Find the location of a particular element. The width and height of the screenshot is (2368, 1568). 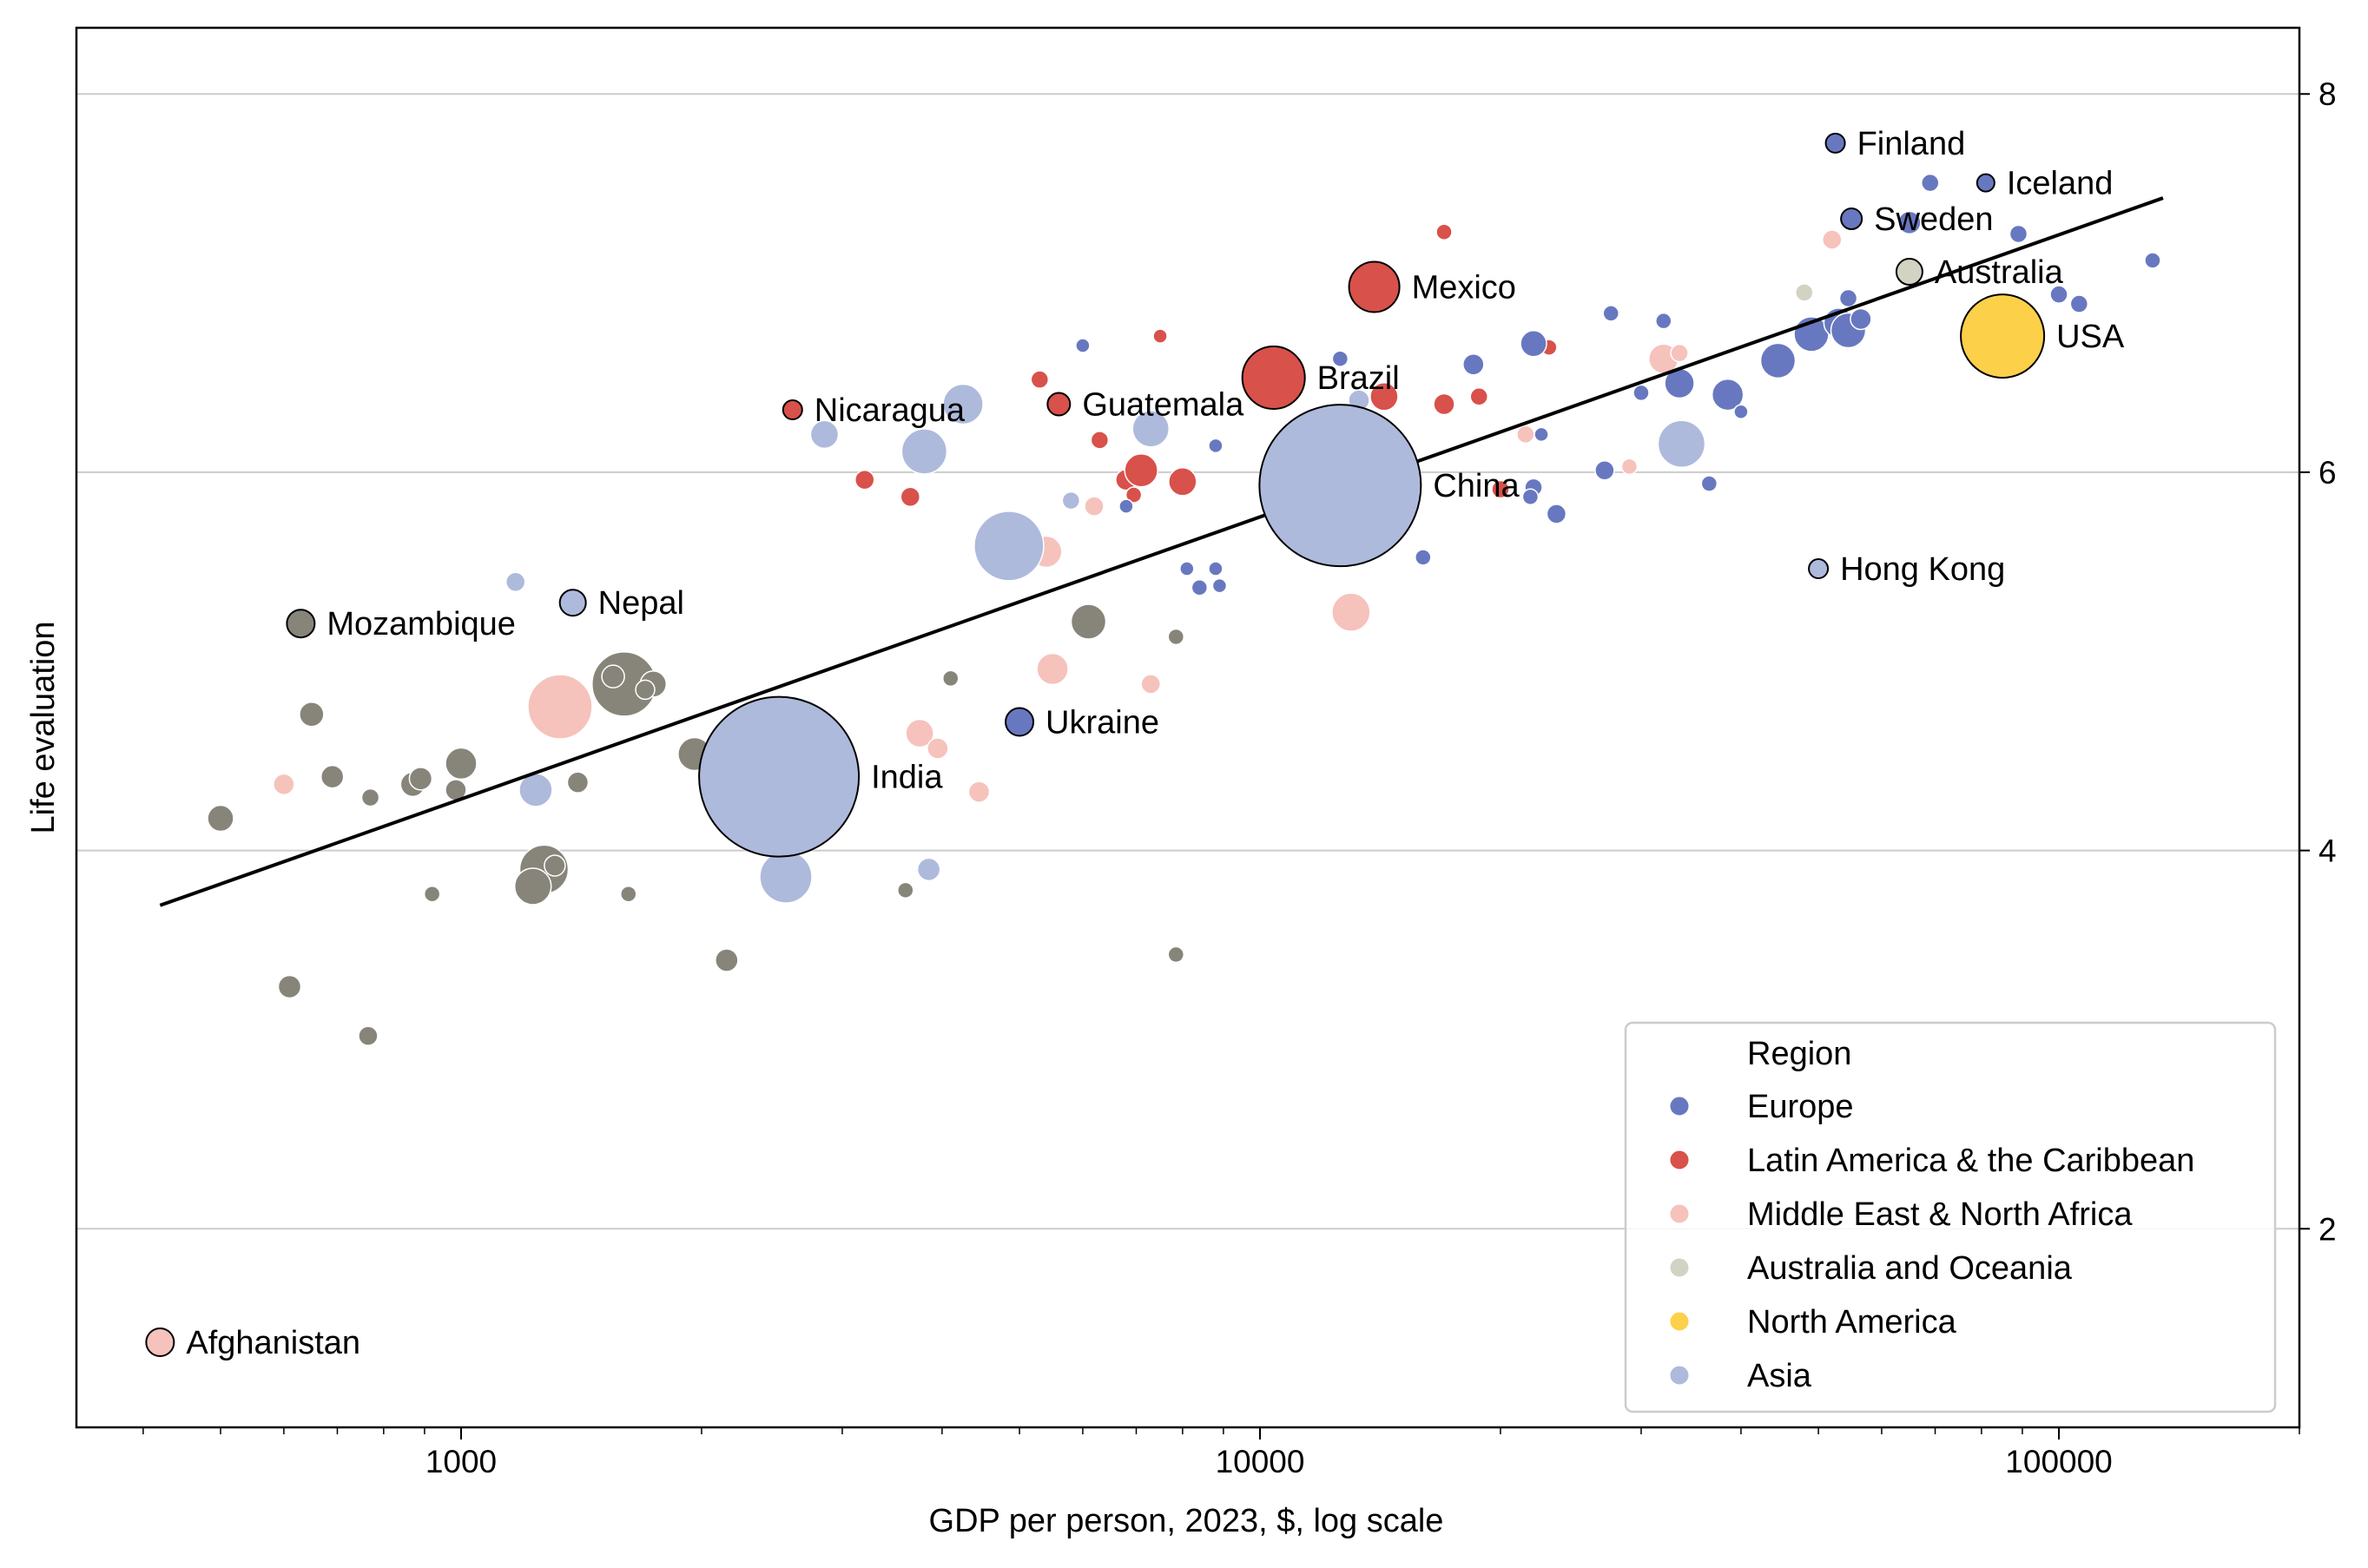

point-label: Finland is located at coordinates (1912, 144).